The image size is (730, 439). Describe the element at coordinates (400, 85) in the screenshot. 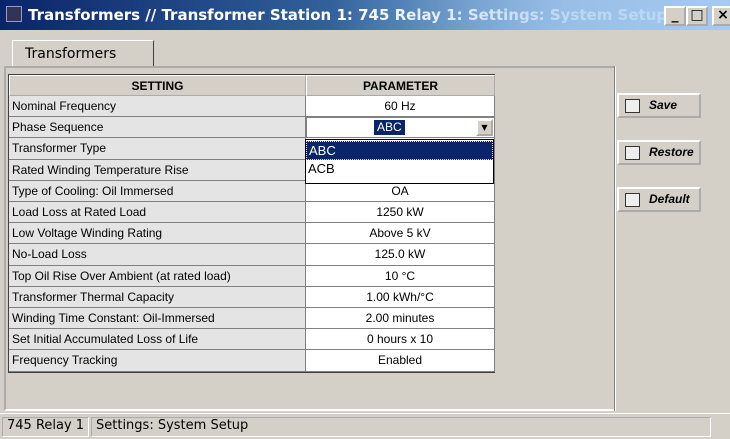

I see `header-cell: PARAMETER` at that location.